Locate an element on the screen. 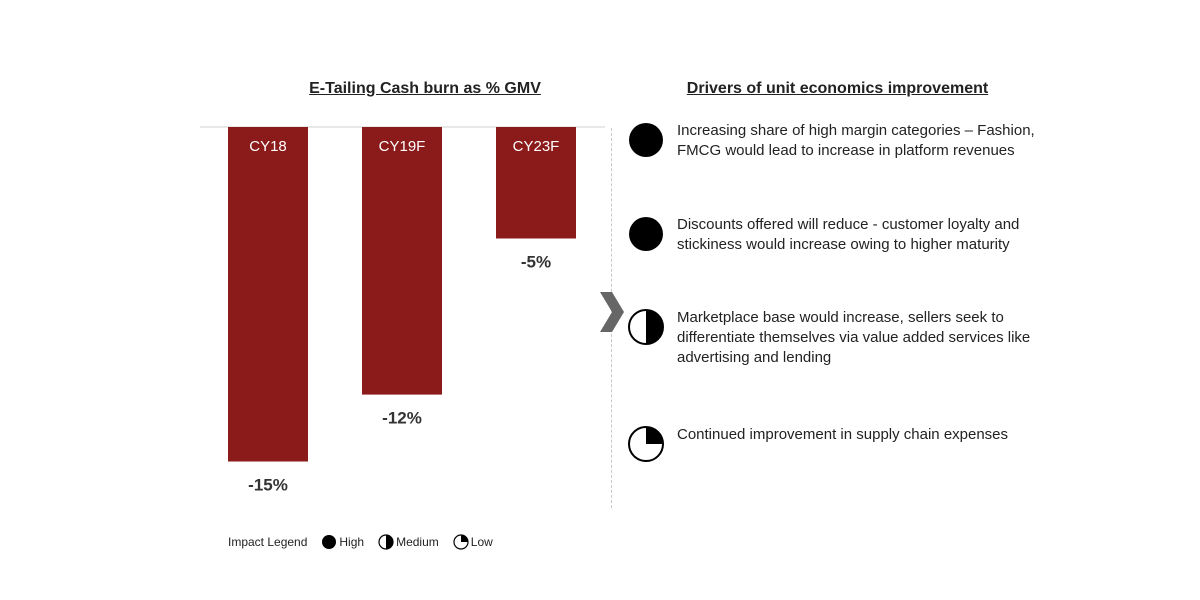 The width and height of the screenshot is (1200, 600). chevron-right-icon is located at coordinates (611, 314).